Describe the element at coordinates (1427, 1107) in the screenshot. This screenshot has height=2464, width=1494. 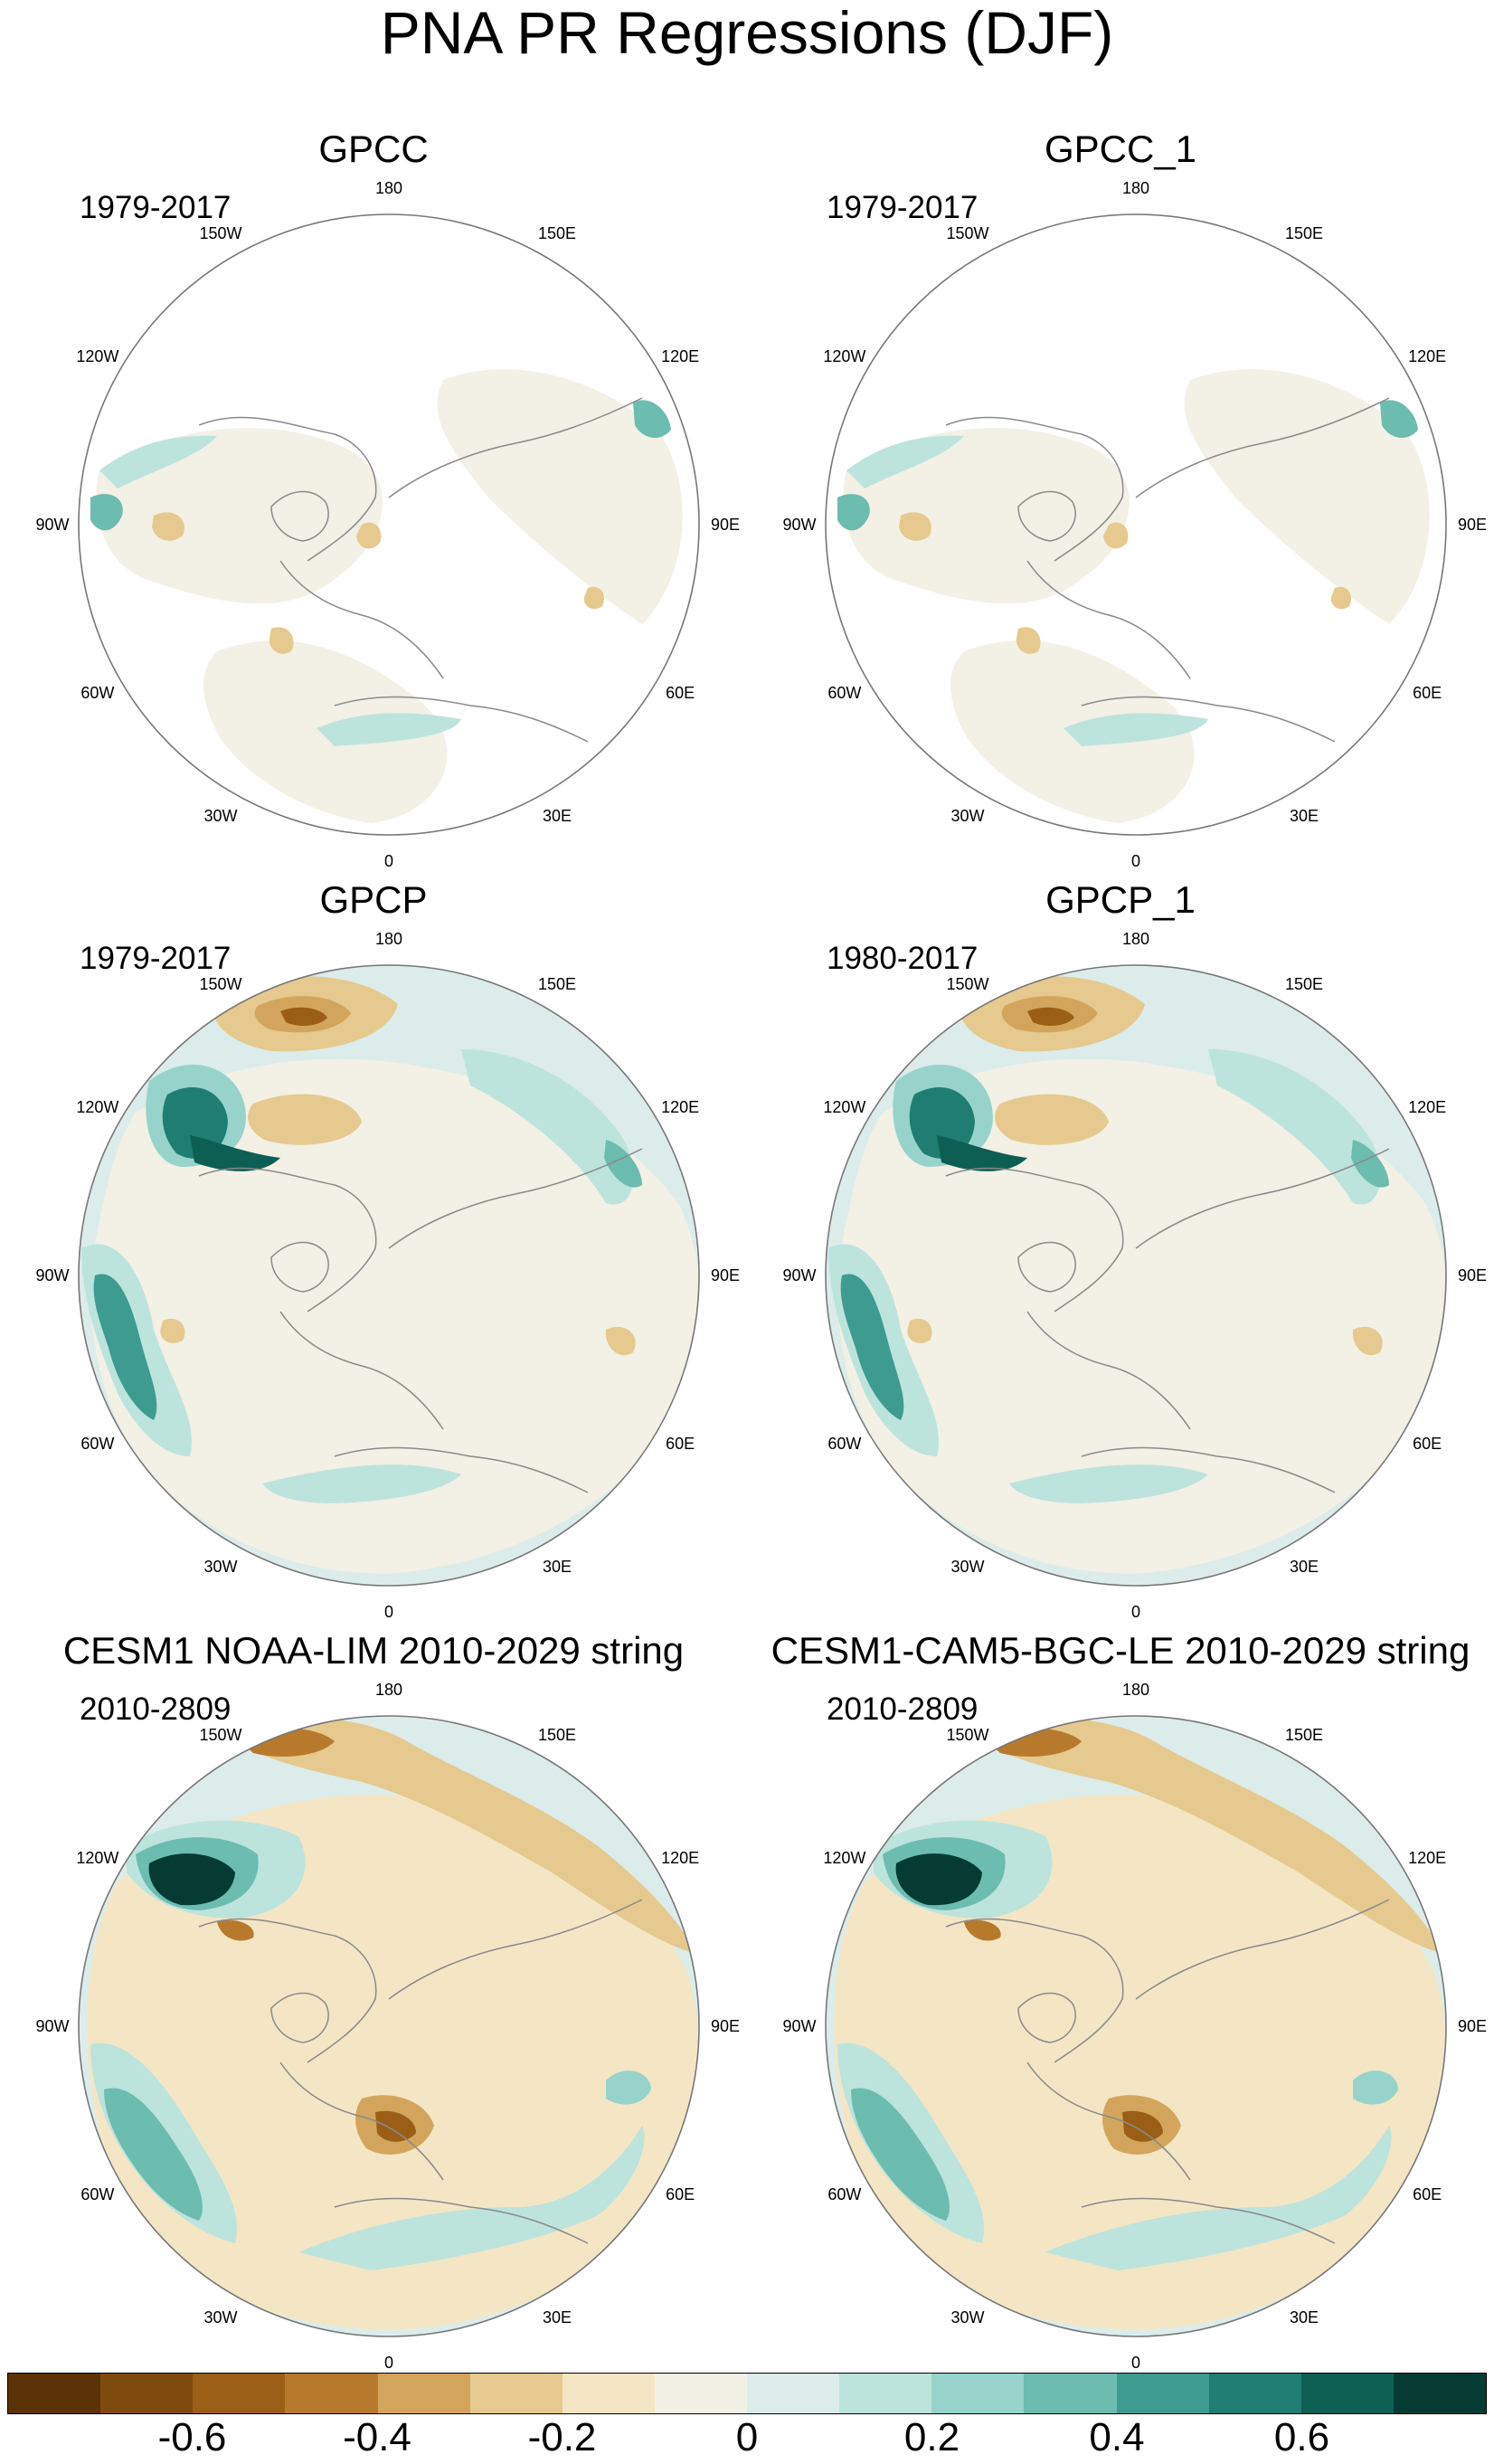
I see `longitude-label: 120E` at that location.